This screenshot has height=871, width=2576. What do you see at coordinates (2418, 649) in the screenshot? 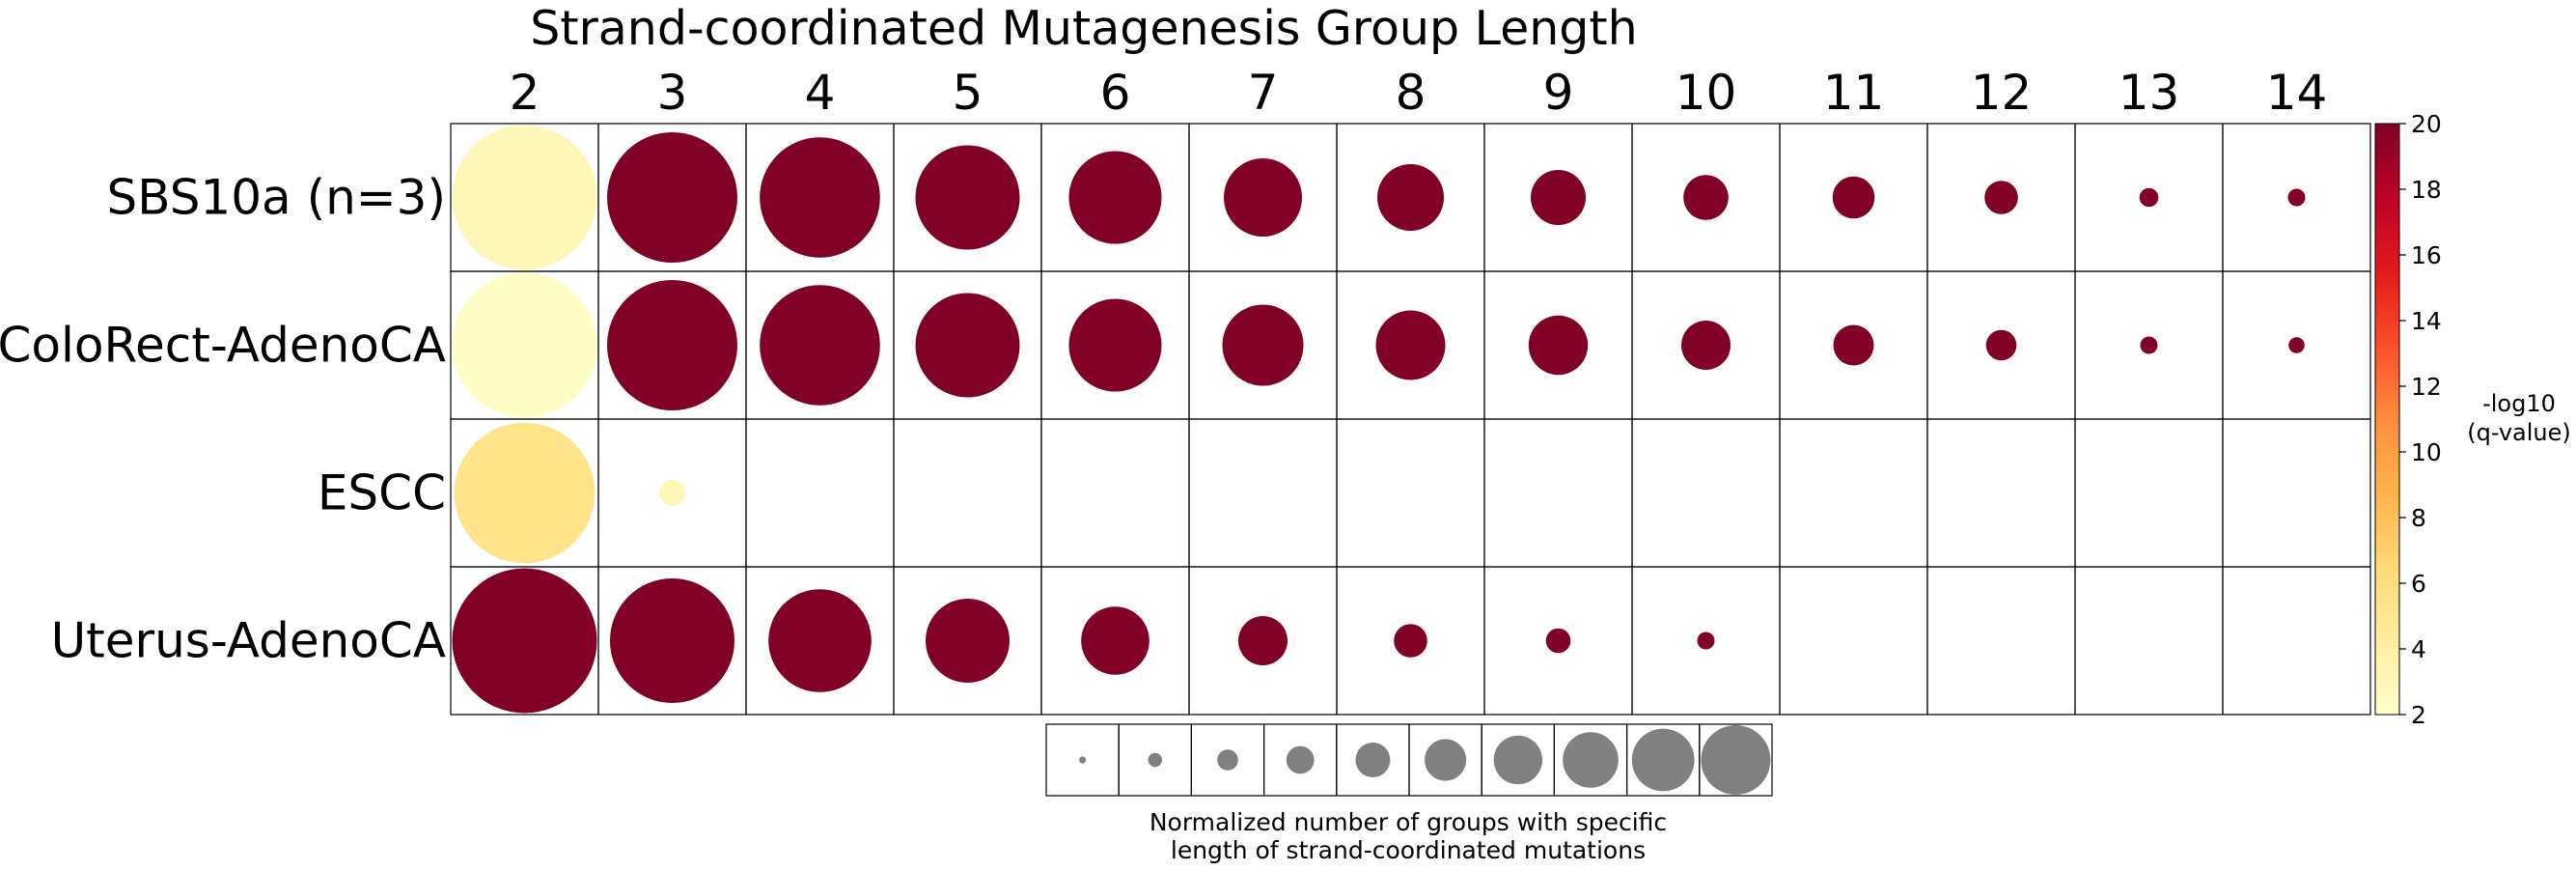
I see `colorbar-tick-label: 4` at bounding box center [2418, 649].